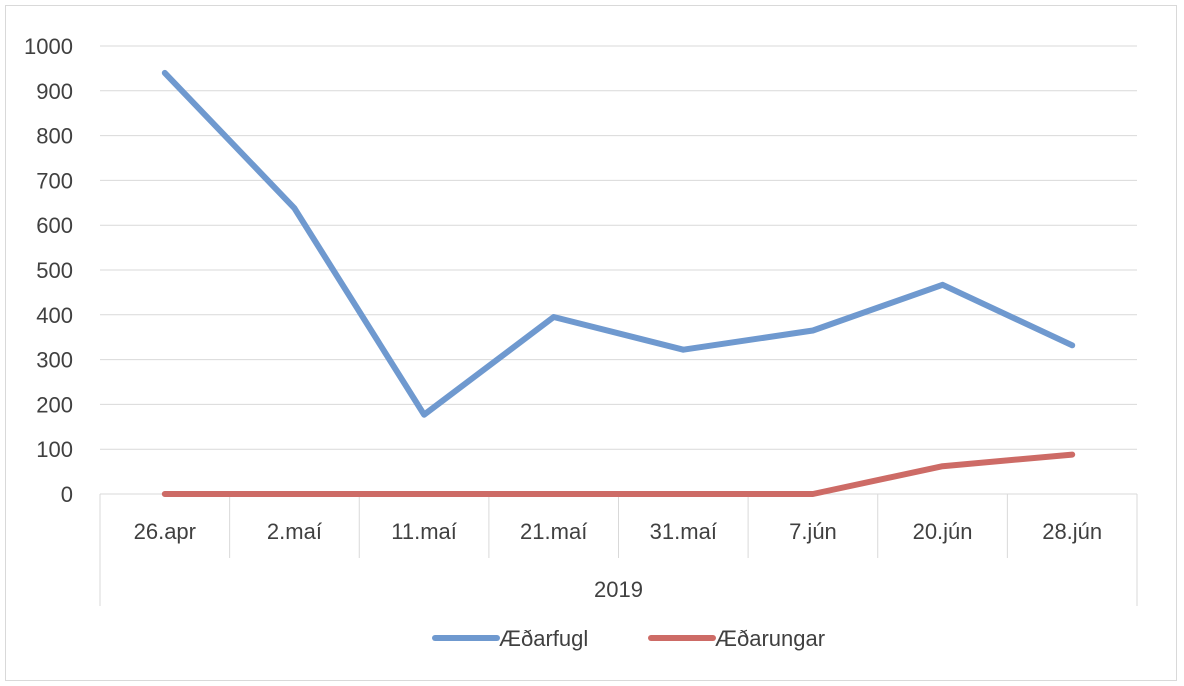 This screenshot has width=1184, height=686. What do you see at coordinates (770, 638) in the screenshot?
I see `legend-label: Æðarungar` at bounding box center [770, 638].